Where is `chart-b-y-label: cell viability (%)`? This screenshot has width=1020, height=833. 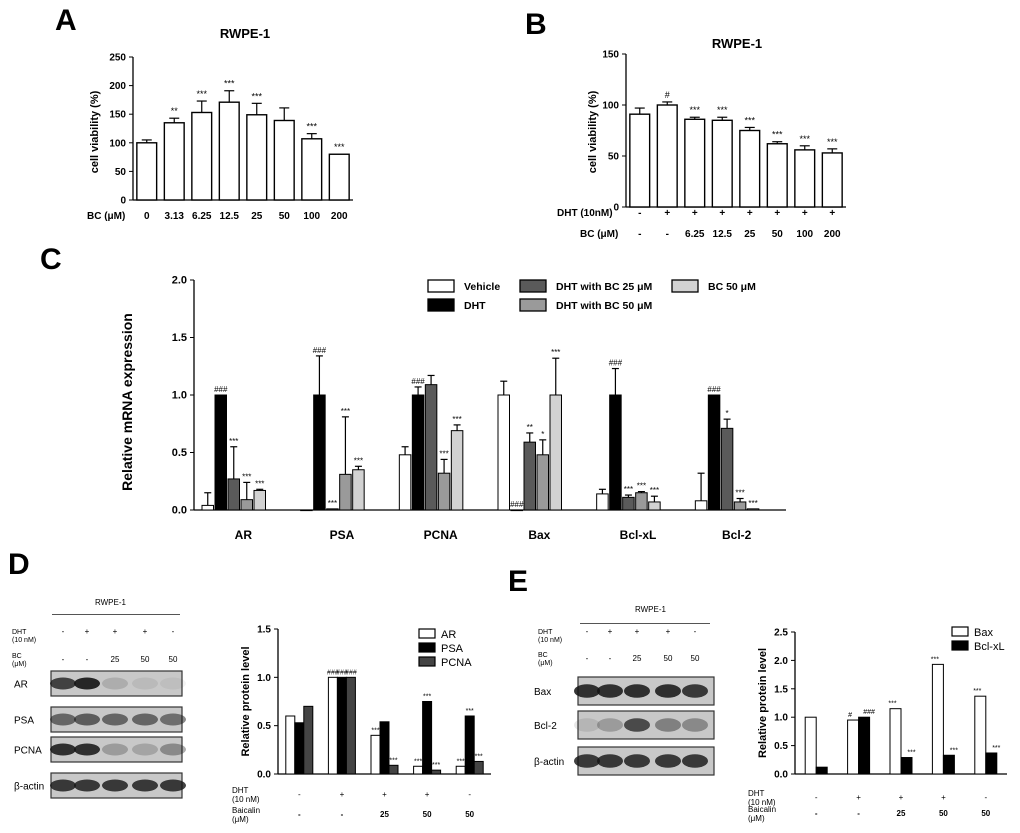
chart-b-y-label: cell viability (%) is located at coordinates (593, 131).